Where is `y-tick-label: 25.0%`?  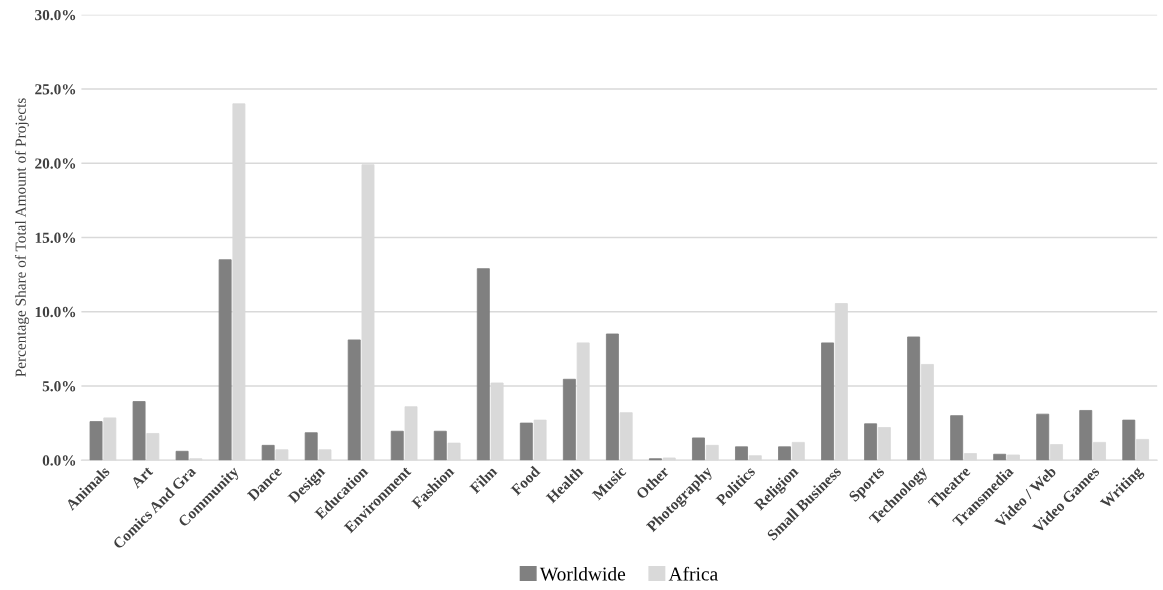
y-tick-label: 25.0% is located at coordinates (55, 89).